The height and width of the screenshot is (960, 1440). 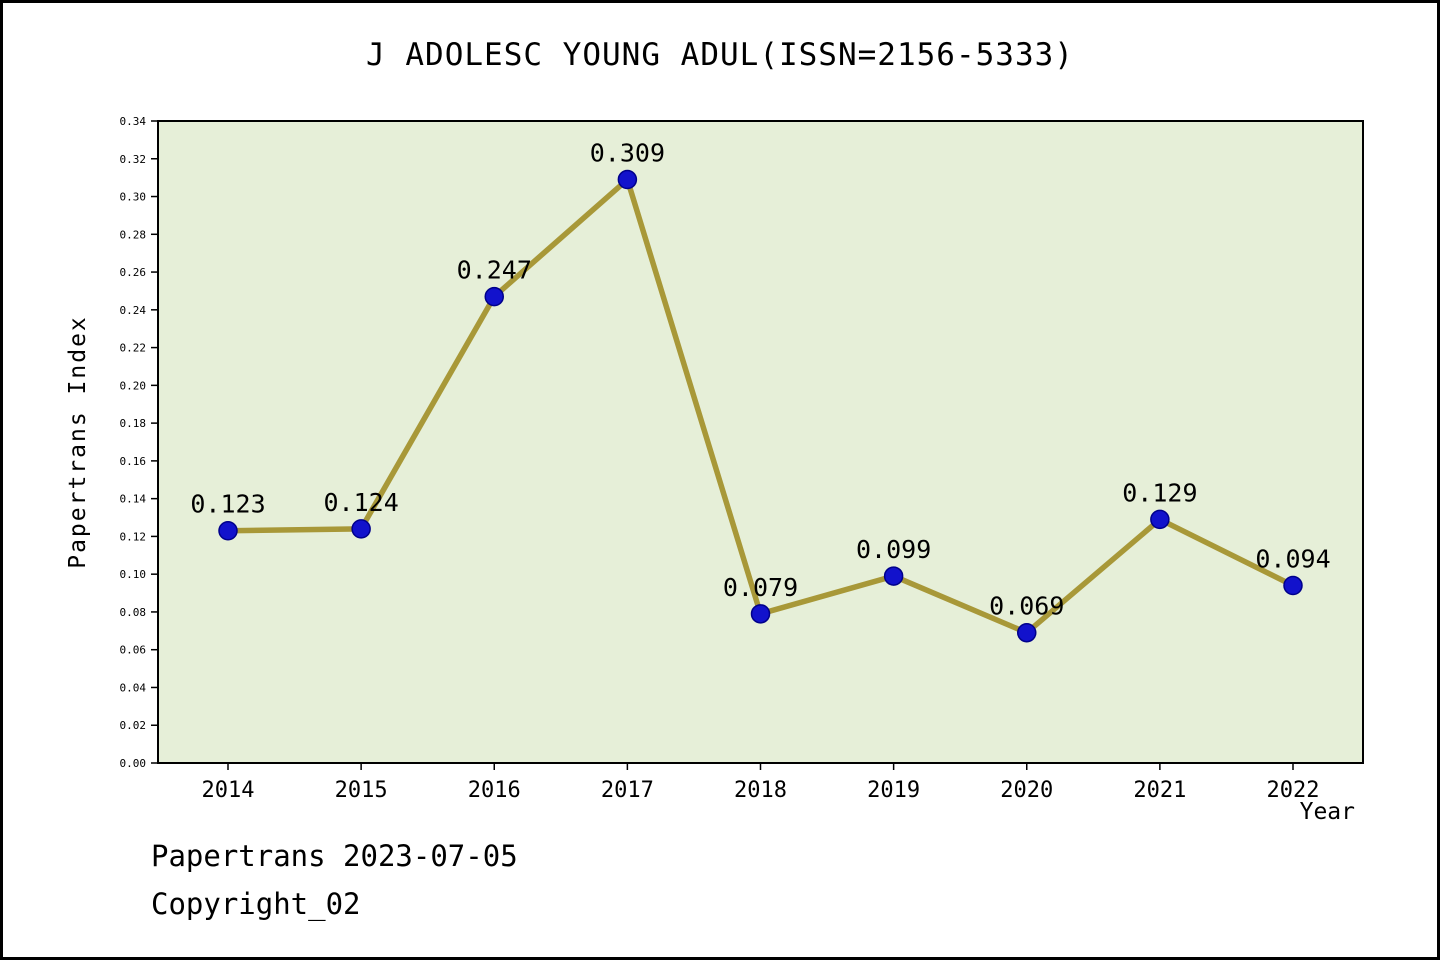 What do you see at coordinates (133, 461) in the screenshot?
I see `svg-text: 0.16` at bounding box center [133, 461].